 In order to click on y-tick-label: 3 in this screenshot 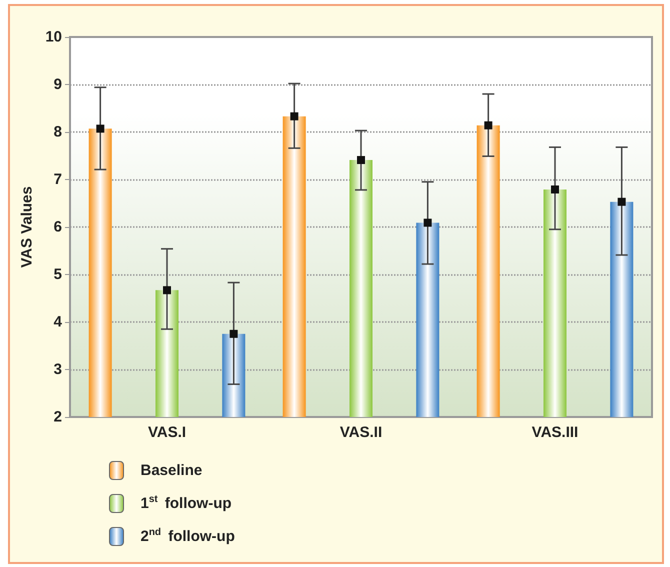, I will do `click(58, 369)`.